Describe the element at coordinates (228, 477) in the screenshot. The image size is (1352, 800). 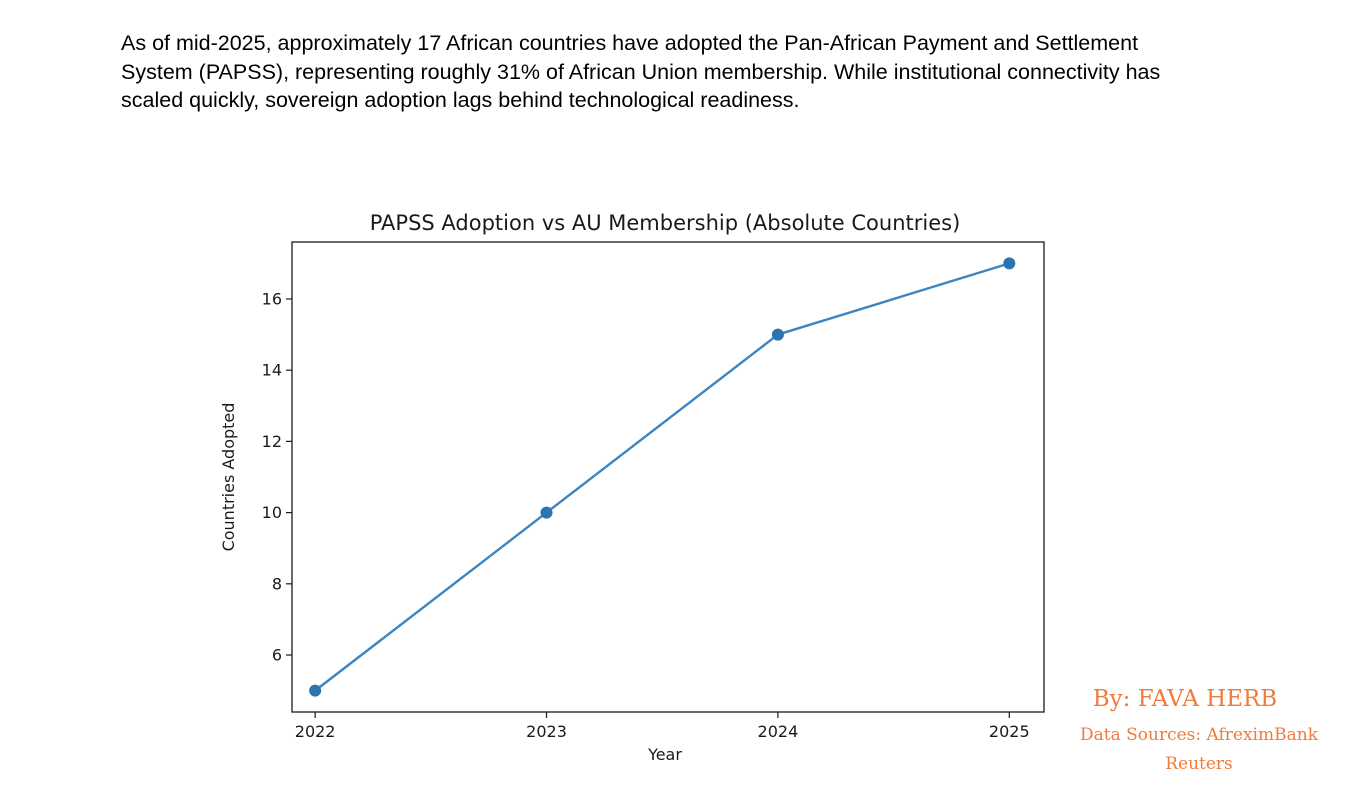
I see `y-axis-label: Countries Adopted` at that location.